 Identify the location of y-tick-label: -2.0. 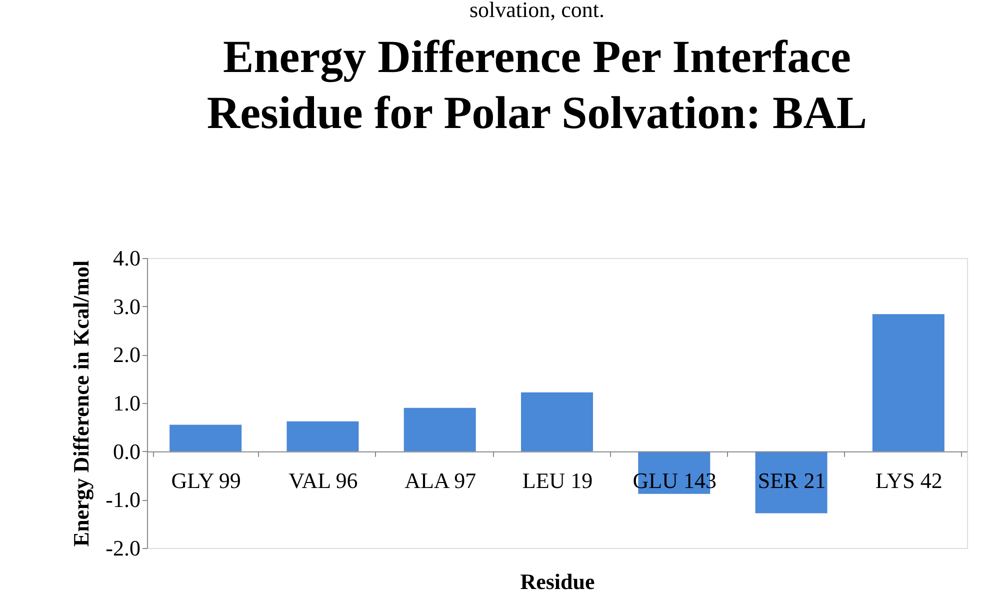
(123, 548).